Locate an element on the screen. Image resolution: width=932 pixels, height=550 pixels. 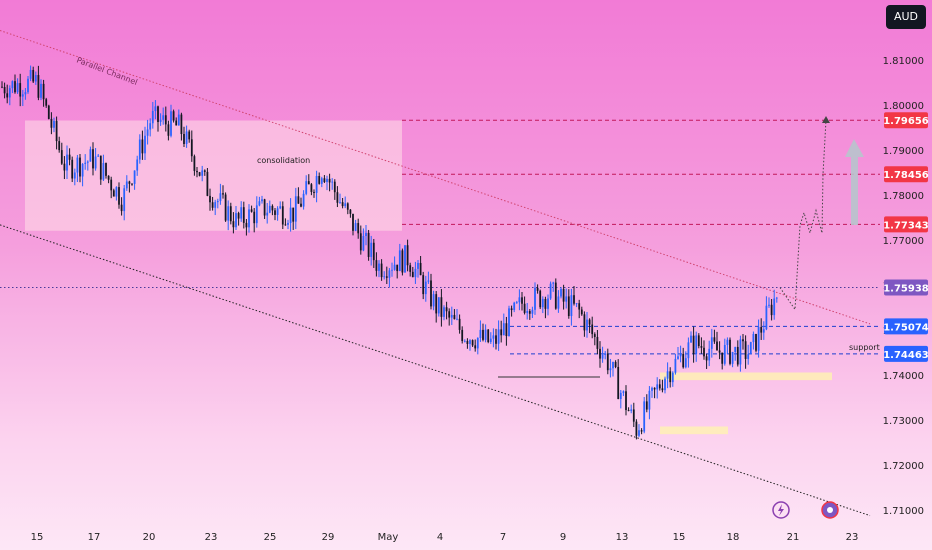
low-zone is located at coordinates (694, 430).